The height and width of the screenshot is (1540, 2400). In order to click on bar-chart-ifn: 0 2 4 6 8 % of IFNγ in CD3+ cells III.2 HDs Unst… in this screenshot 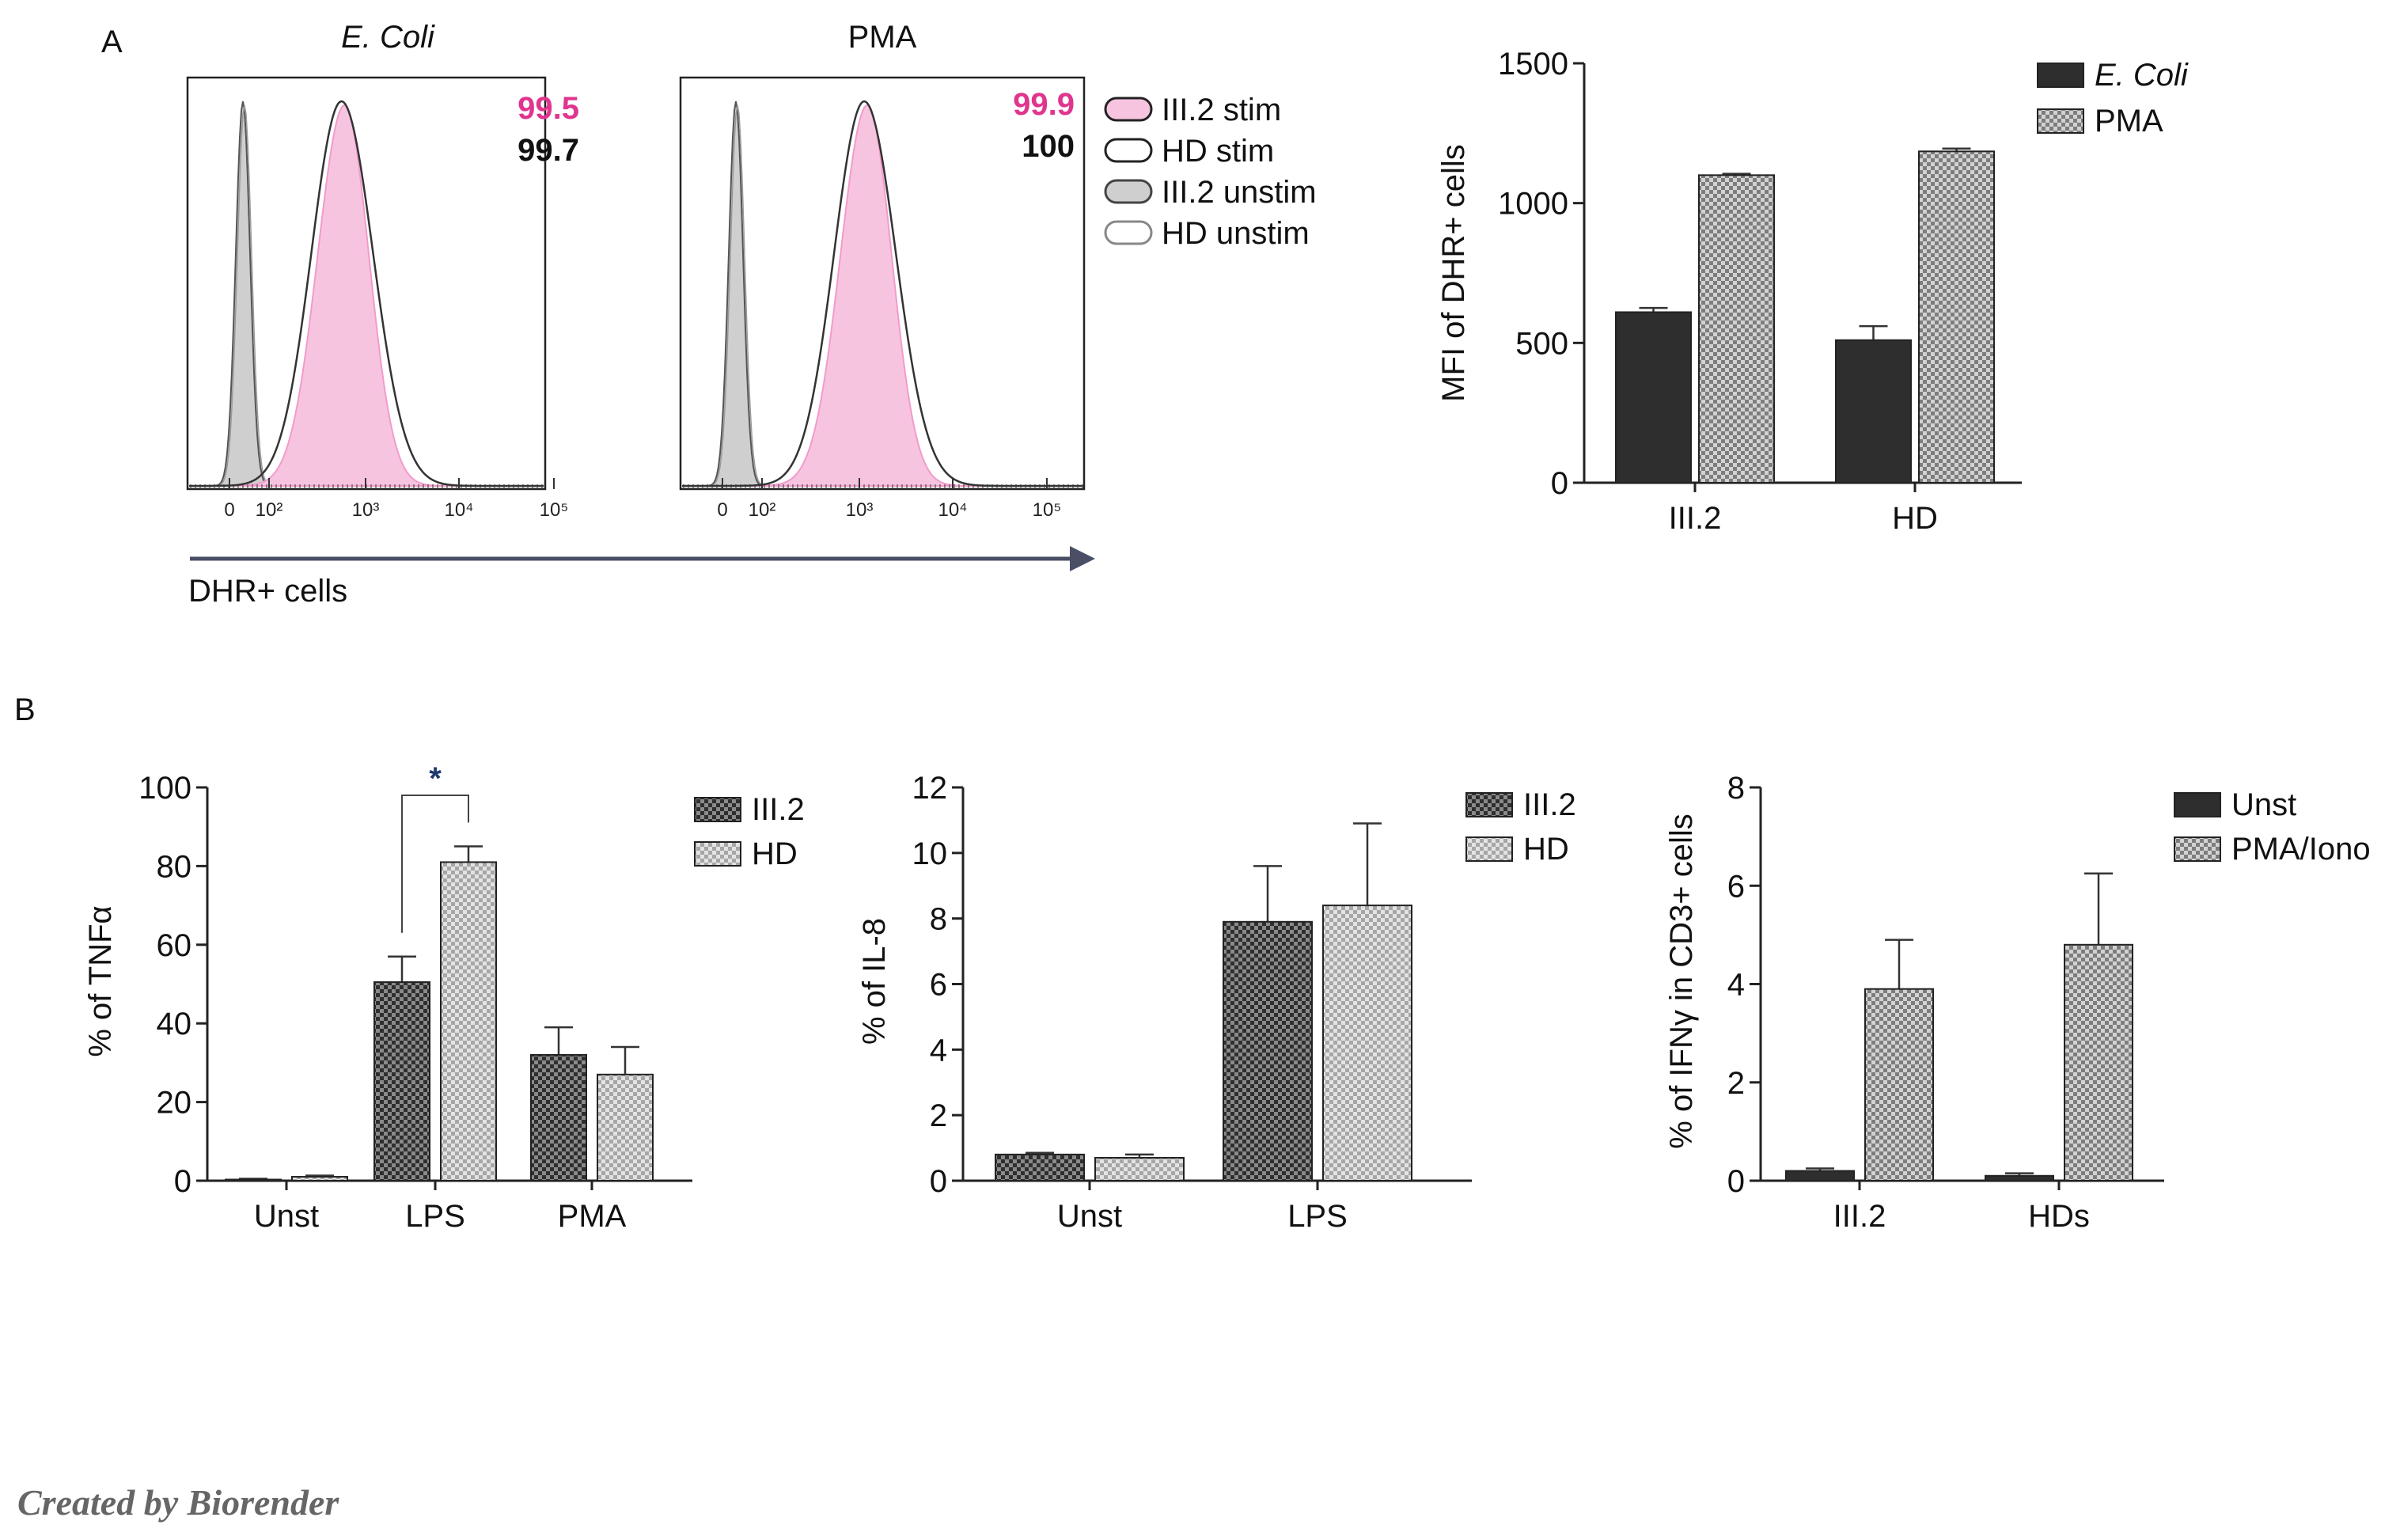, I will do `click(2017, 1002)`.